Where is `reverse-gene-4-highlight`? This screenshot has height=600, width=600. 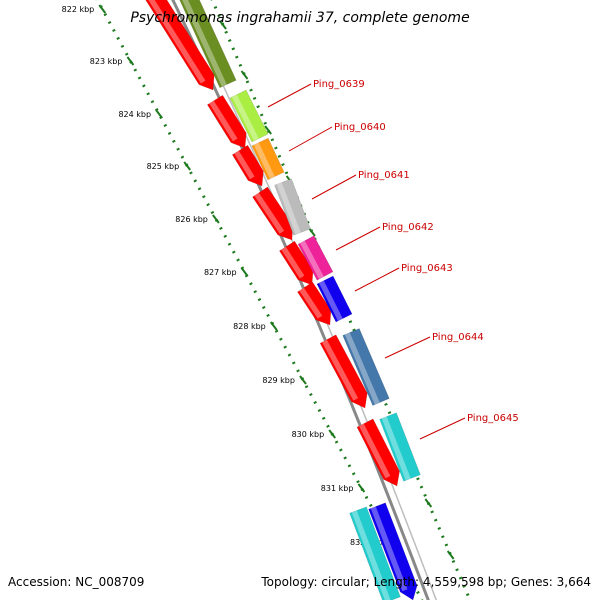 reverse-gene-4-highlight is located at coordinates (269, 213).